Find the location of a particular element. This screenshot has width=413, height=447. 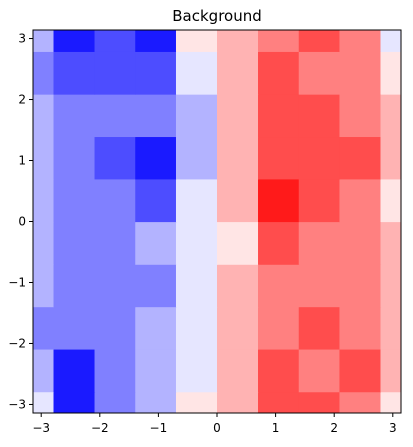

x-tick-label: 0 is located at coordinates (217, 428).